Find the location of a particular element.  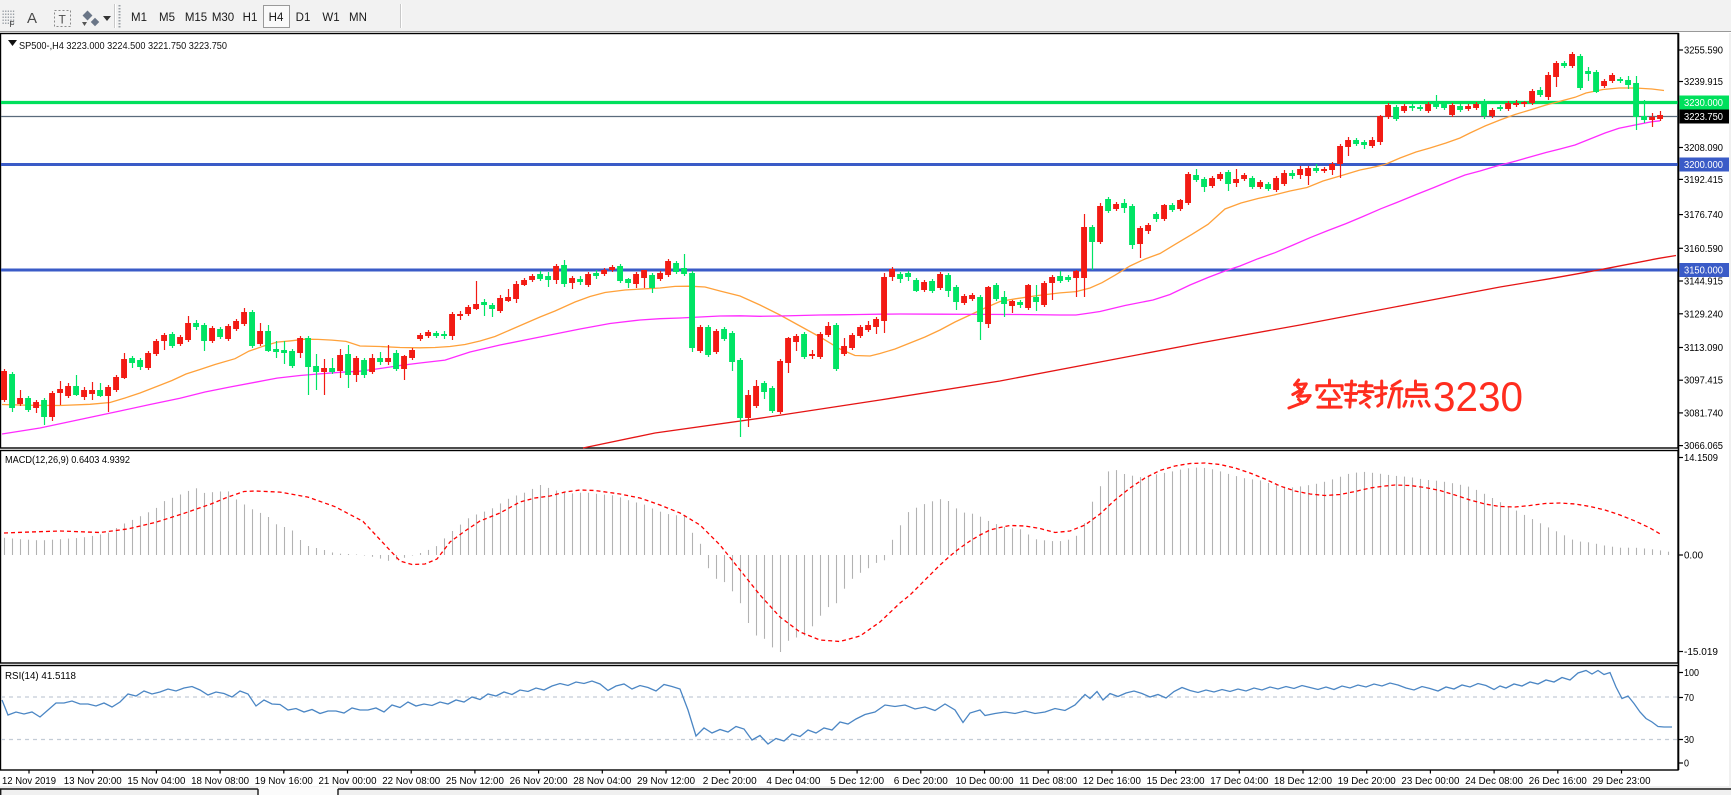

svg-text: 29 Nov 12:00 is located at coordinates (666, 781).